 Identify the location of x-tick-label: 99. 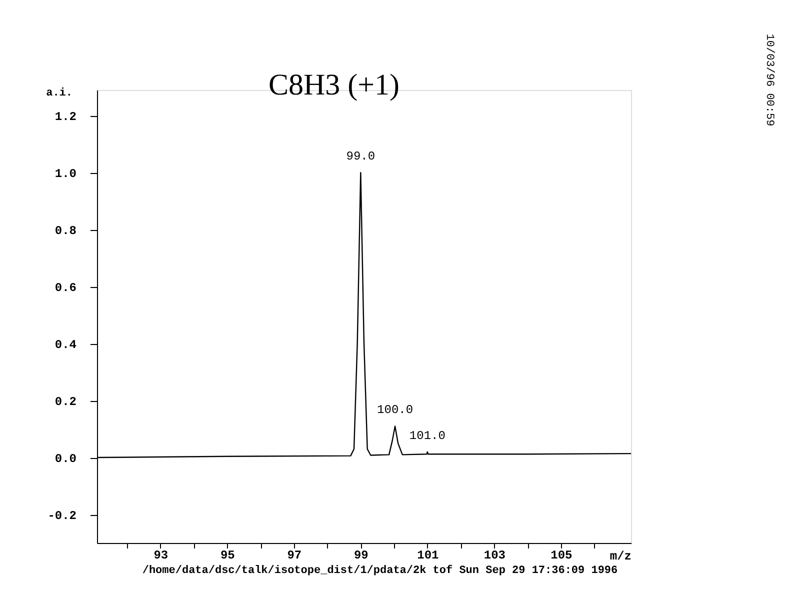
(361, 555).